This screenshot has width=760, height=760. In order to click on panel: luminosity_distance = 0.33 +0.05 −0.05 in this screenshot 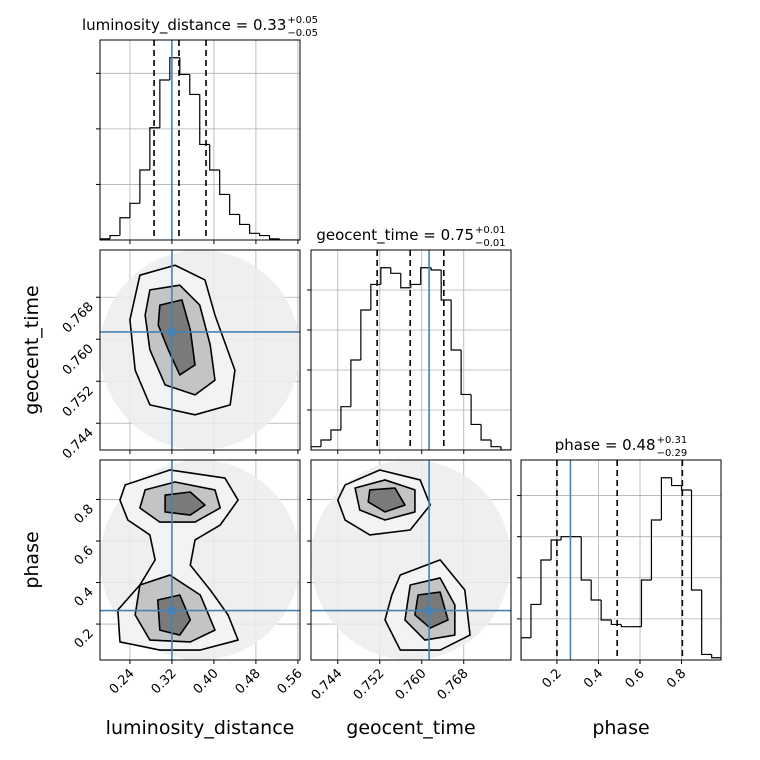, I will do `click(200, 129)`.